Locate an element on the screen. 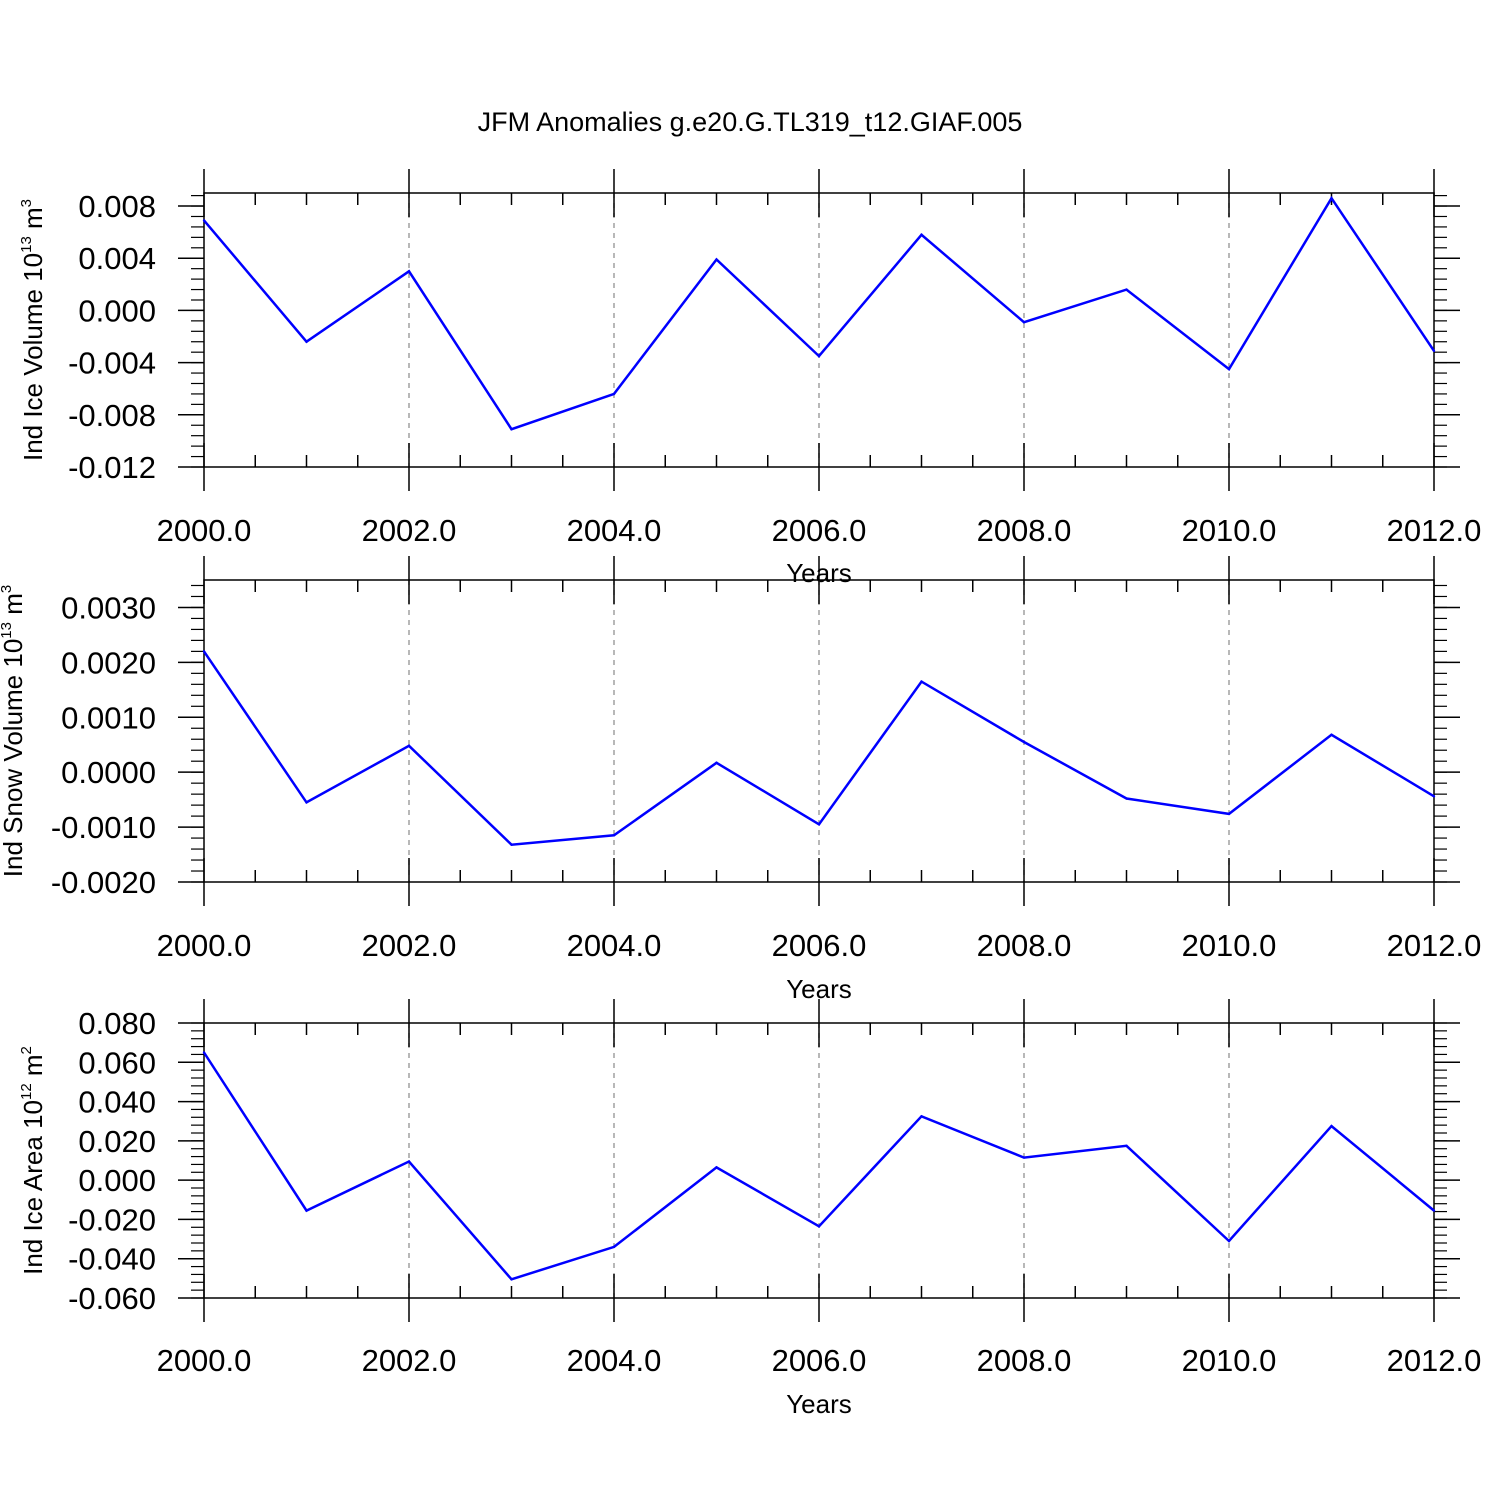 The height and width of the screenshot is (1500, 1500). y-tick-label: 0.020 is located at coordinates (117, 1141).